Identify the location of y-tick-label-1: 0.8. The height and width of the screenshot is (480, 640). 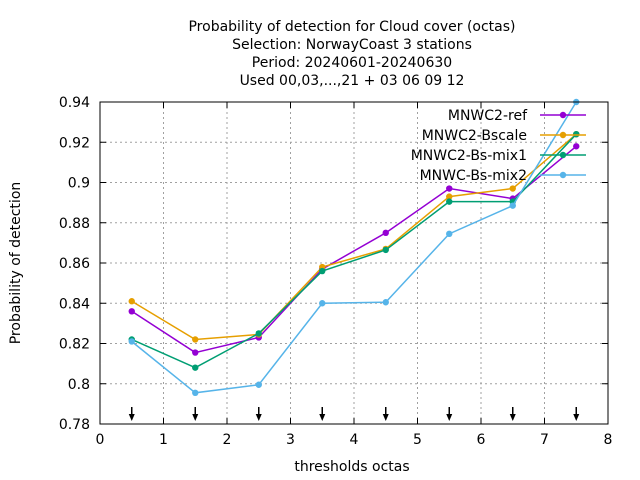
(79, 385).